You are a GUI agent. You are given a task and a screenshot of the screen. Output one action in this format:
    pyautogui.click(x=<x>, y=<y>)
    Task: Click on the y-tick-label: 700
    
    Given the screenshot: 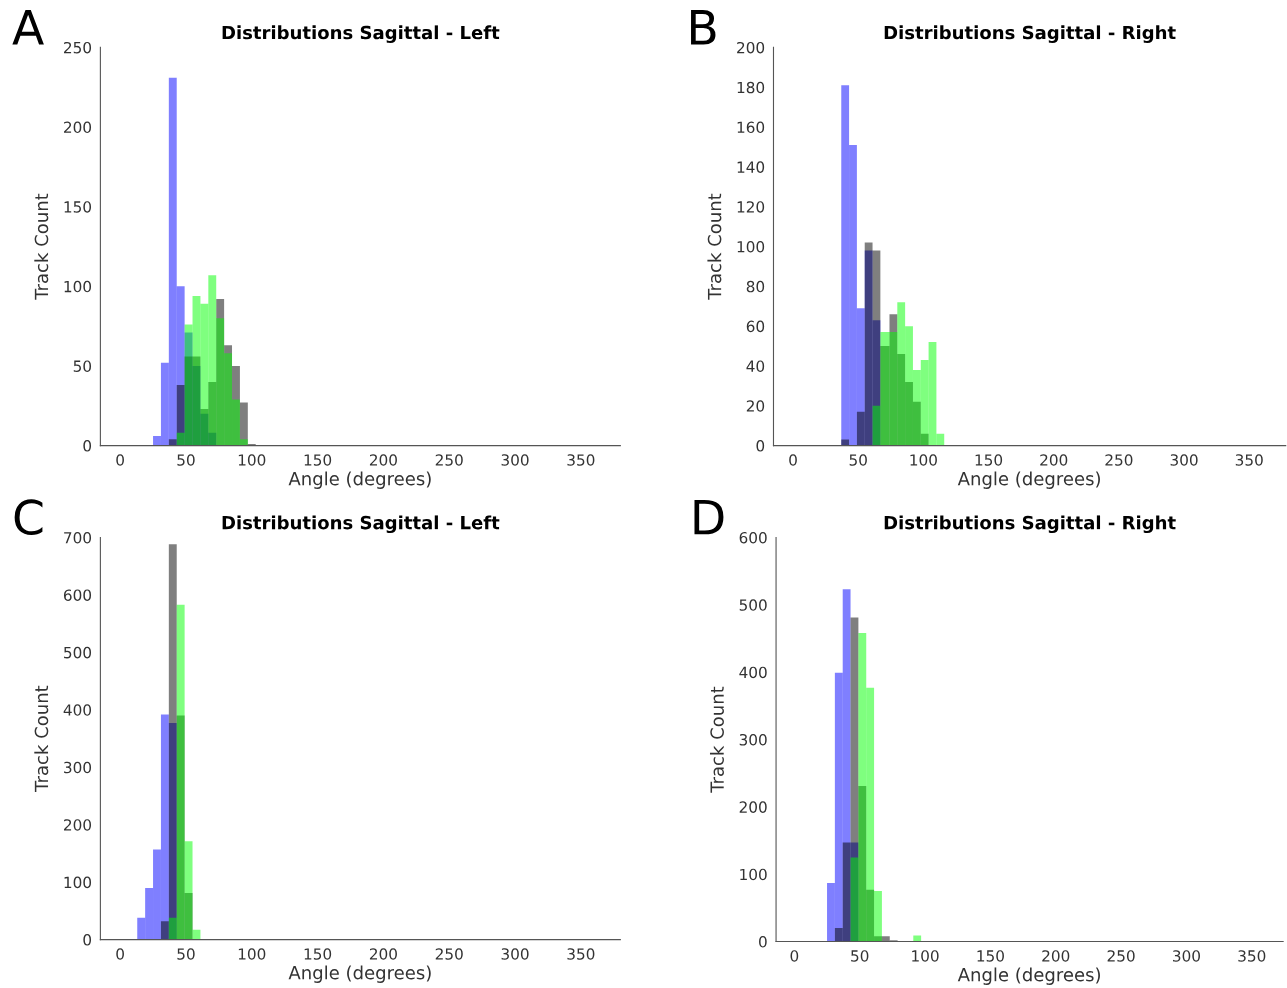 What is the action you would take?
    pyautogui.click(x=78, y=537)
    